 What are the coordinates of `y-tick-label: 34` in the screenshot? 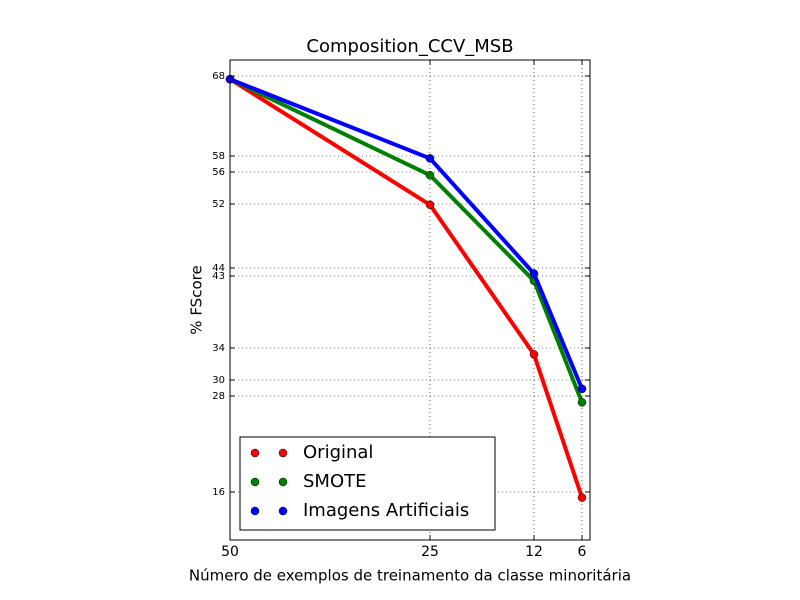 It's located at (218, 348).